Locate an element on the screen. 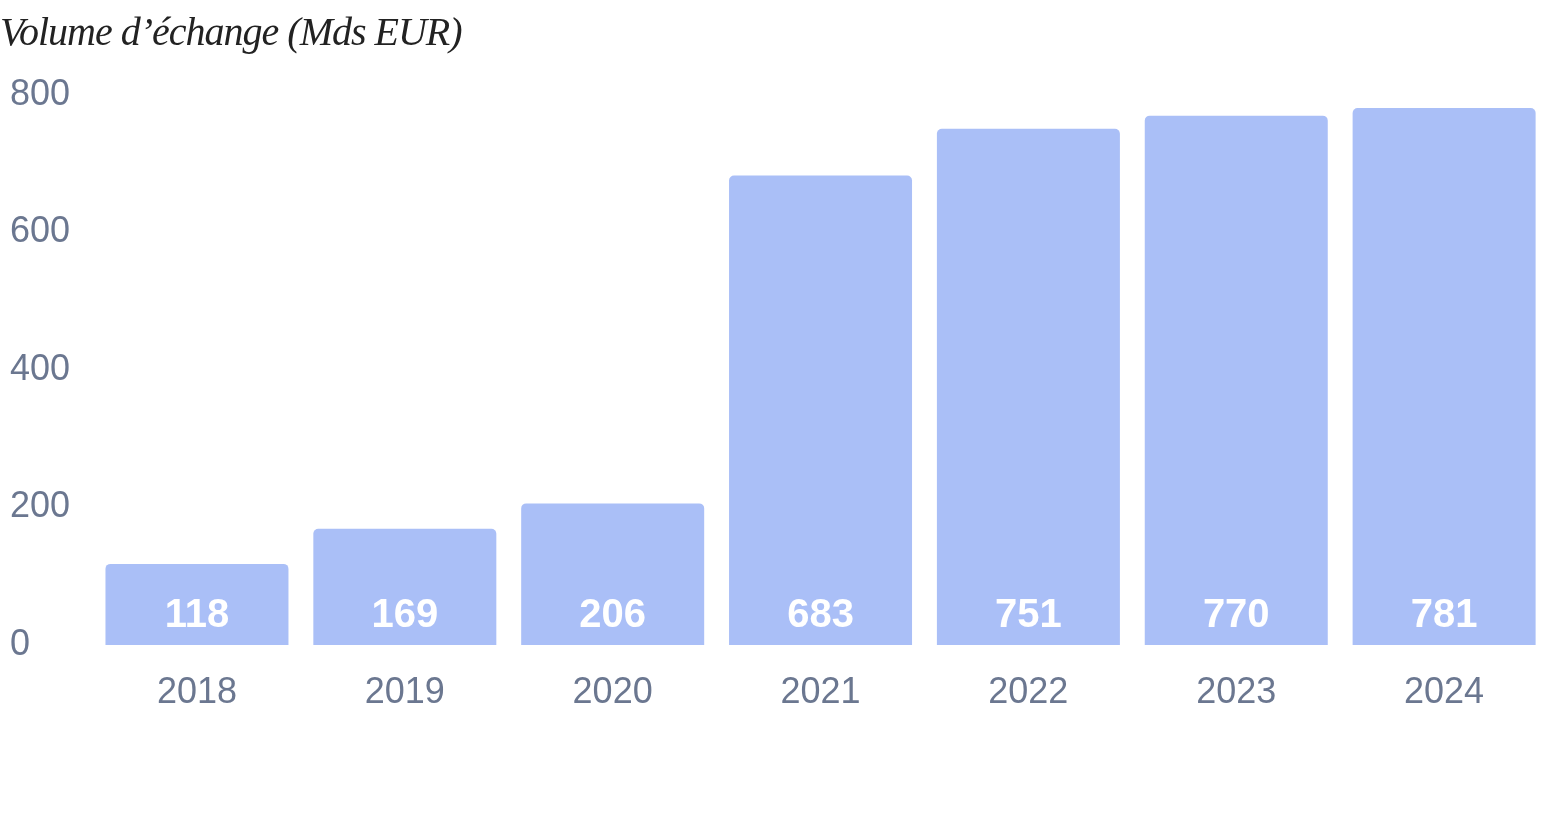 This screenshot has width=1548, height=813. chart-title: Volume d’échange (Mds EUR) is located at coordinates (231, 31).